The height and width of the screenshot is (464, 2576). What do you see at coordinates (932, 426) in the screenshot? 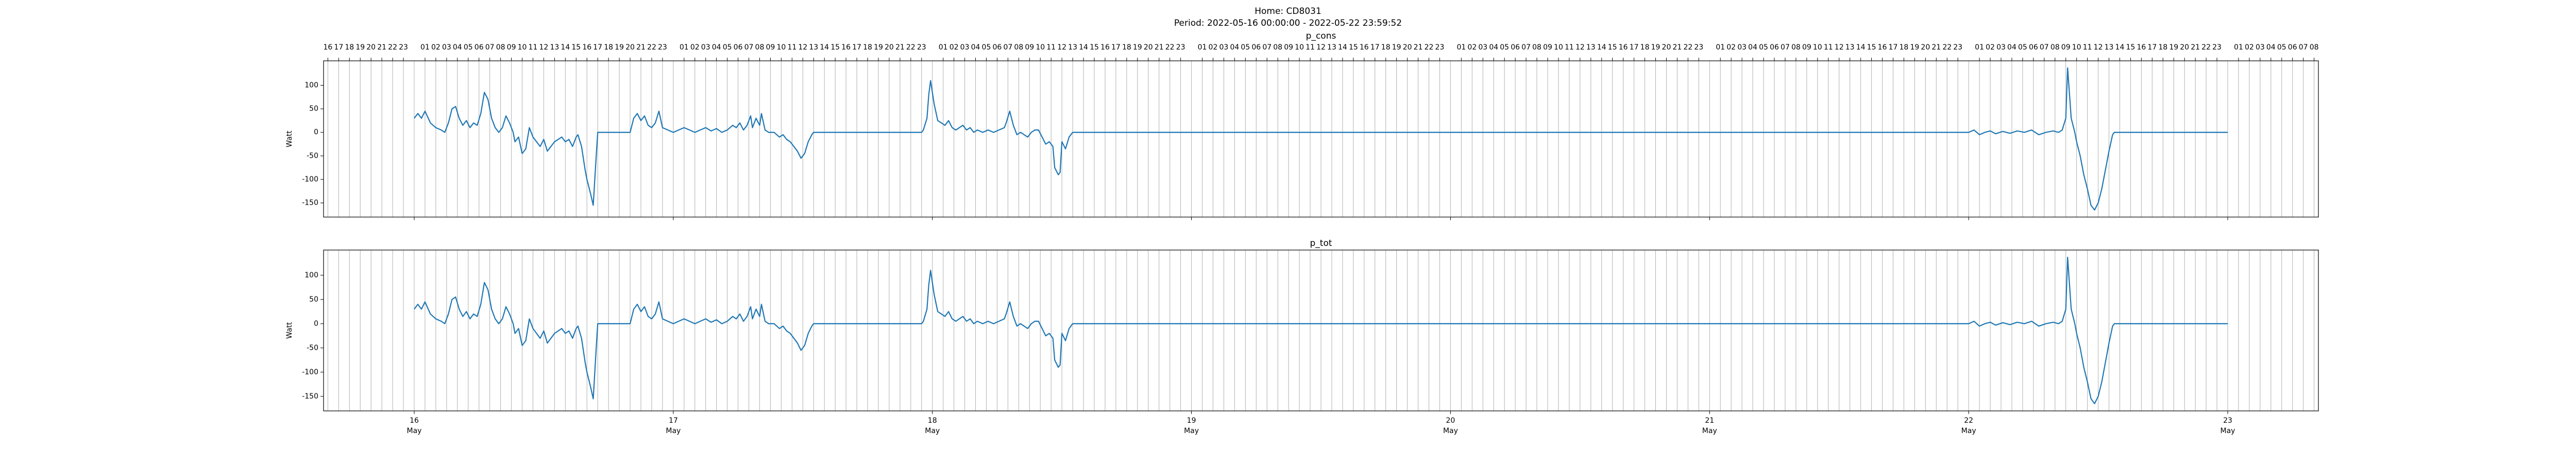
I see `x-tick-label: 18 May` at bounding box center [932, 426].